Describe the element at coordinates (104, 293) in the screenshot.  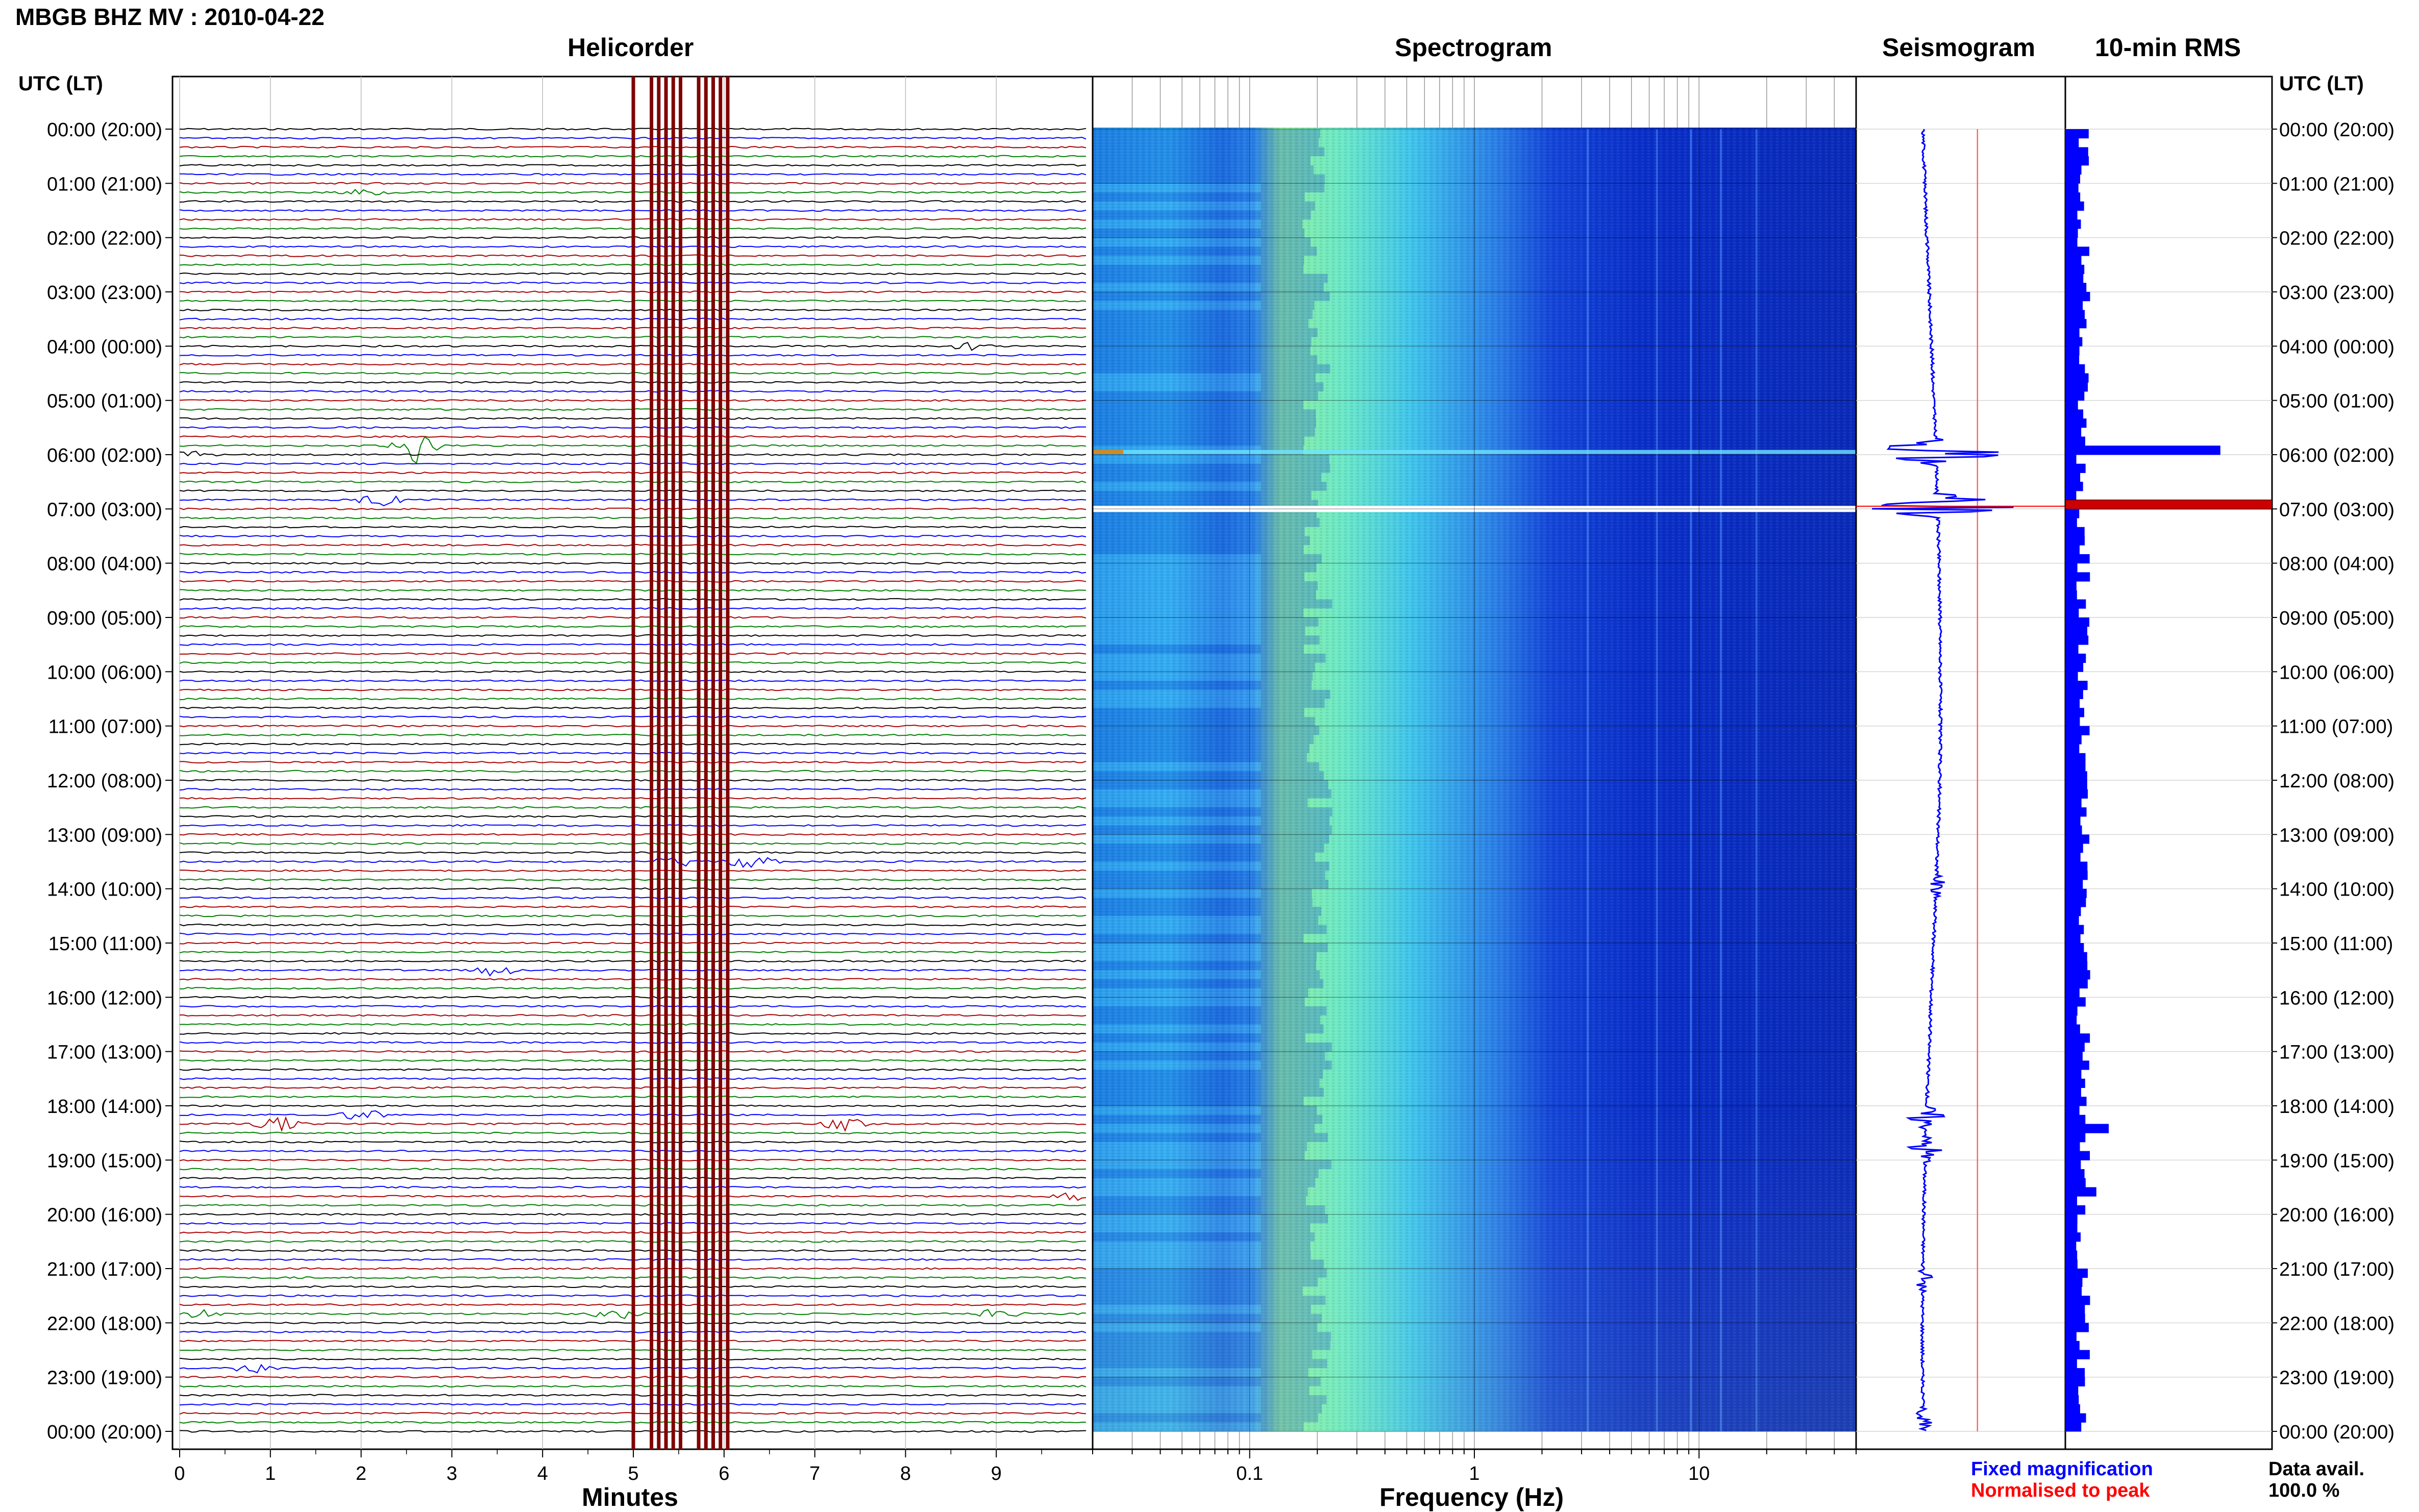
I see `time-tick-label: 03:00 (23:00)` at that location.